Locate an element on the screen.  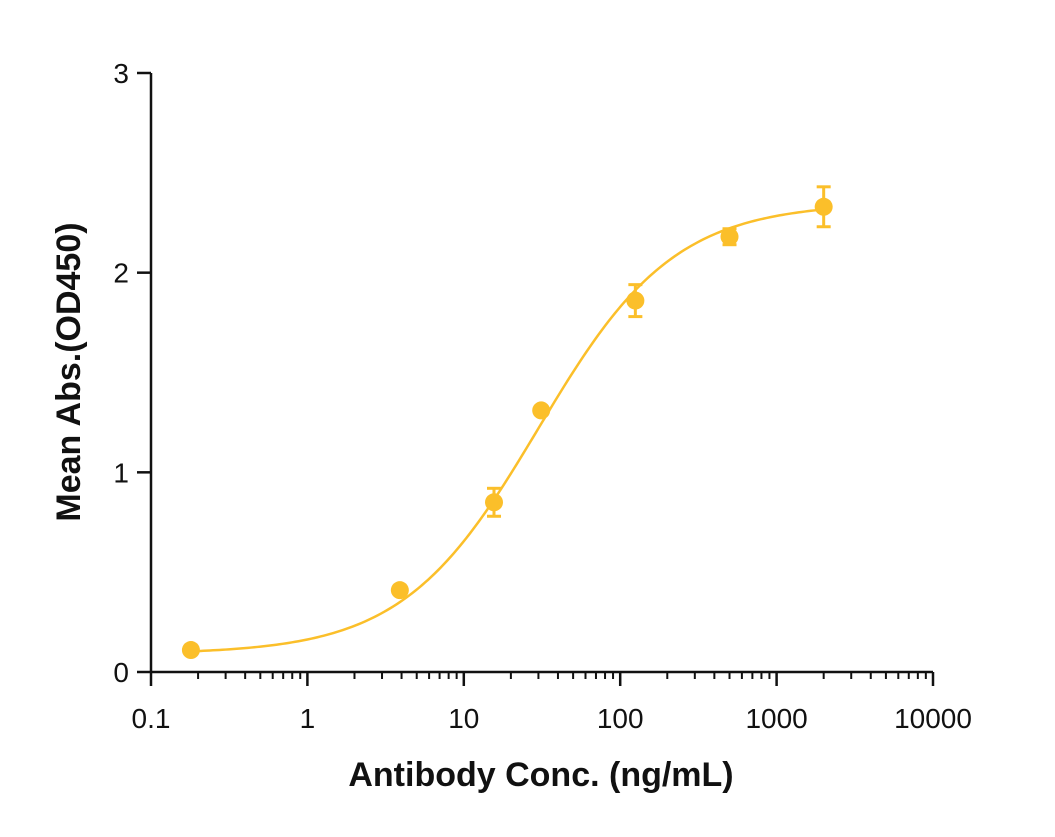
x-tick-label: 10000 is located at coordinates (933, 718).